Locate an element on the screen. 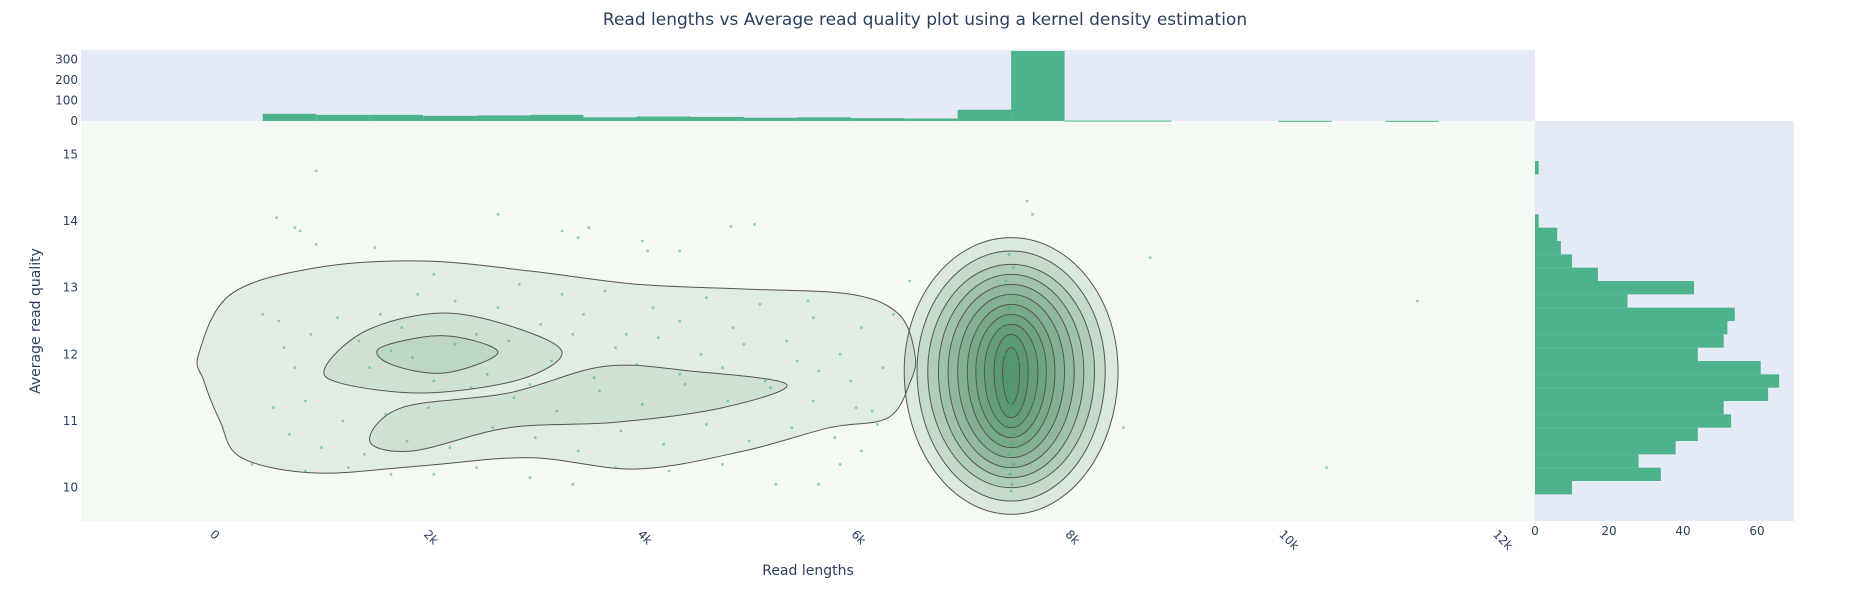 This screenshot has width=1870, height=600. right-histogram-x-ticks: 0 20 40 60 is located at coordinates (1647, 531).